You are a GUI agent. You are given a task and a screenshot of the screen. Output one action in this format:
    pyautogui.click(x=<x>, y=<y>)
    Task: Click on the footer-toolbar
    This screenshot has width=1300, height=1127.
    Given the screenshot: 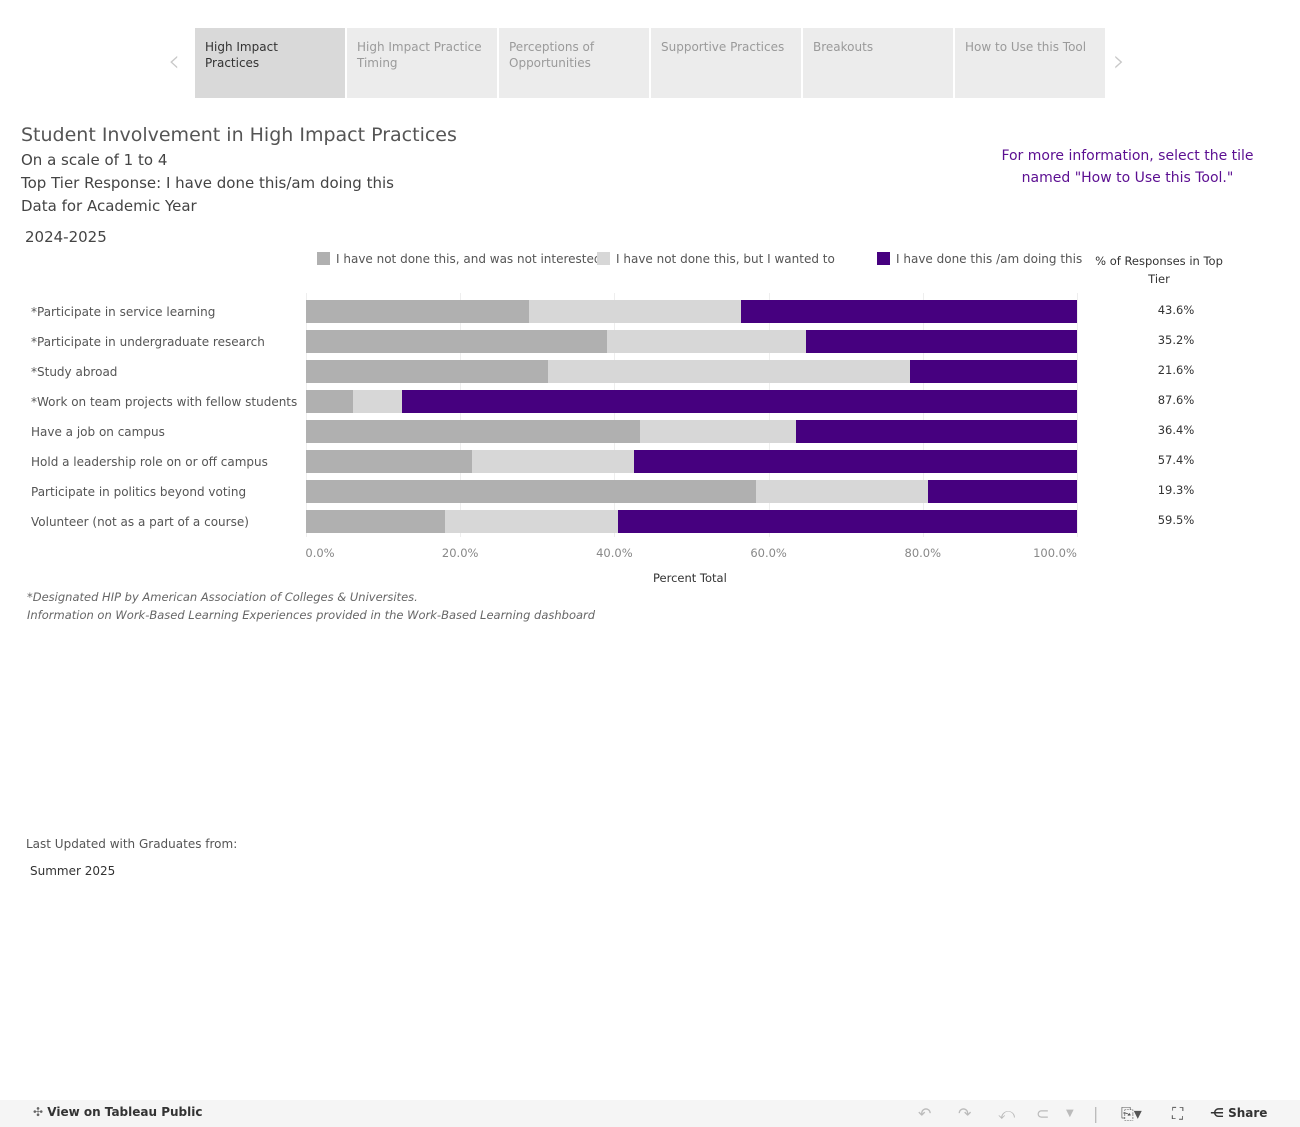 What is the action you would take?
    pyautogui.click(x=650, y=1113)
    